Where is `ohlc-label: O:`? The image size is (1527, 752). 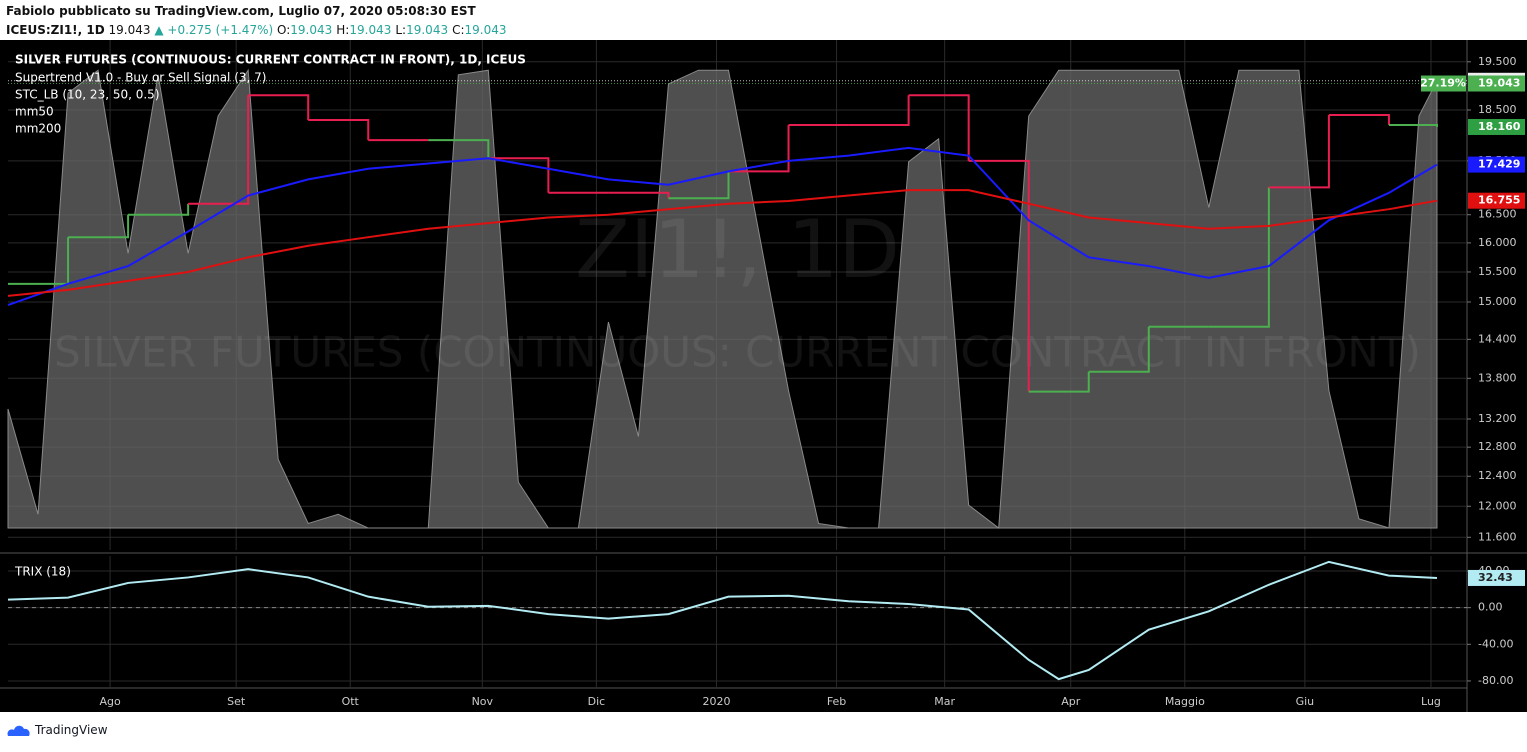
ohlc-label: O: is located at coordinates (284, 30).